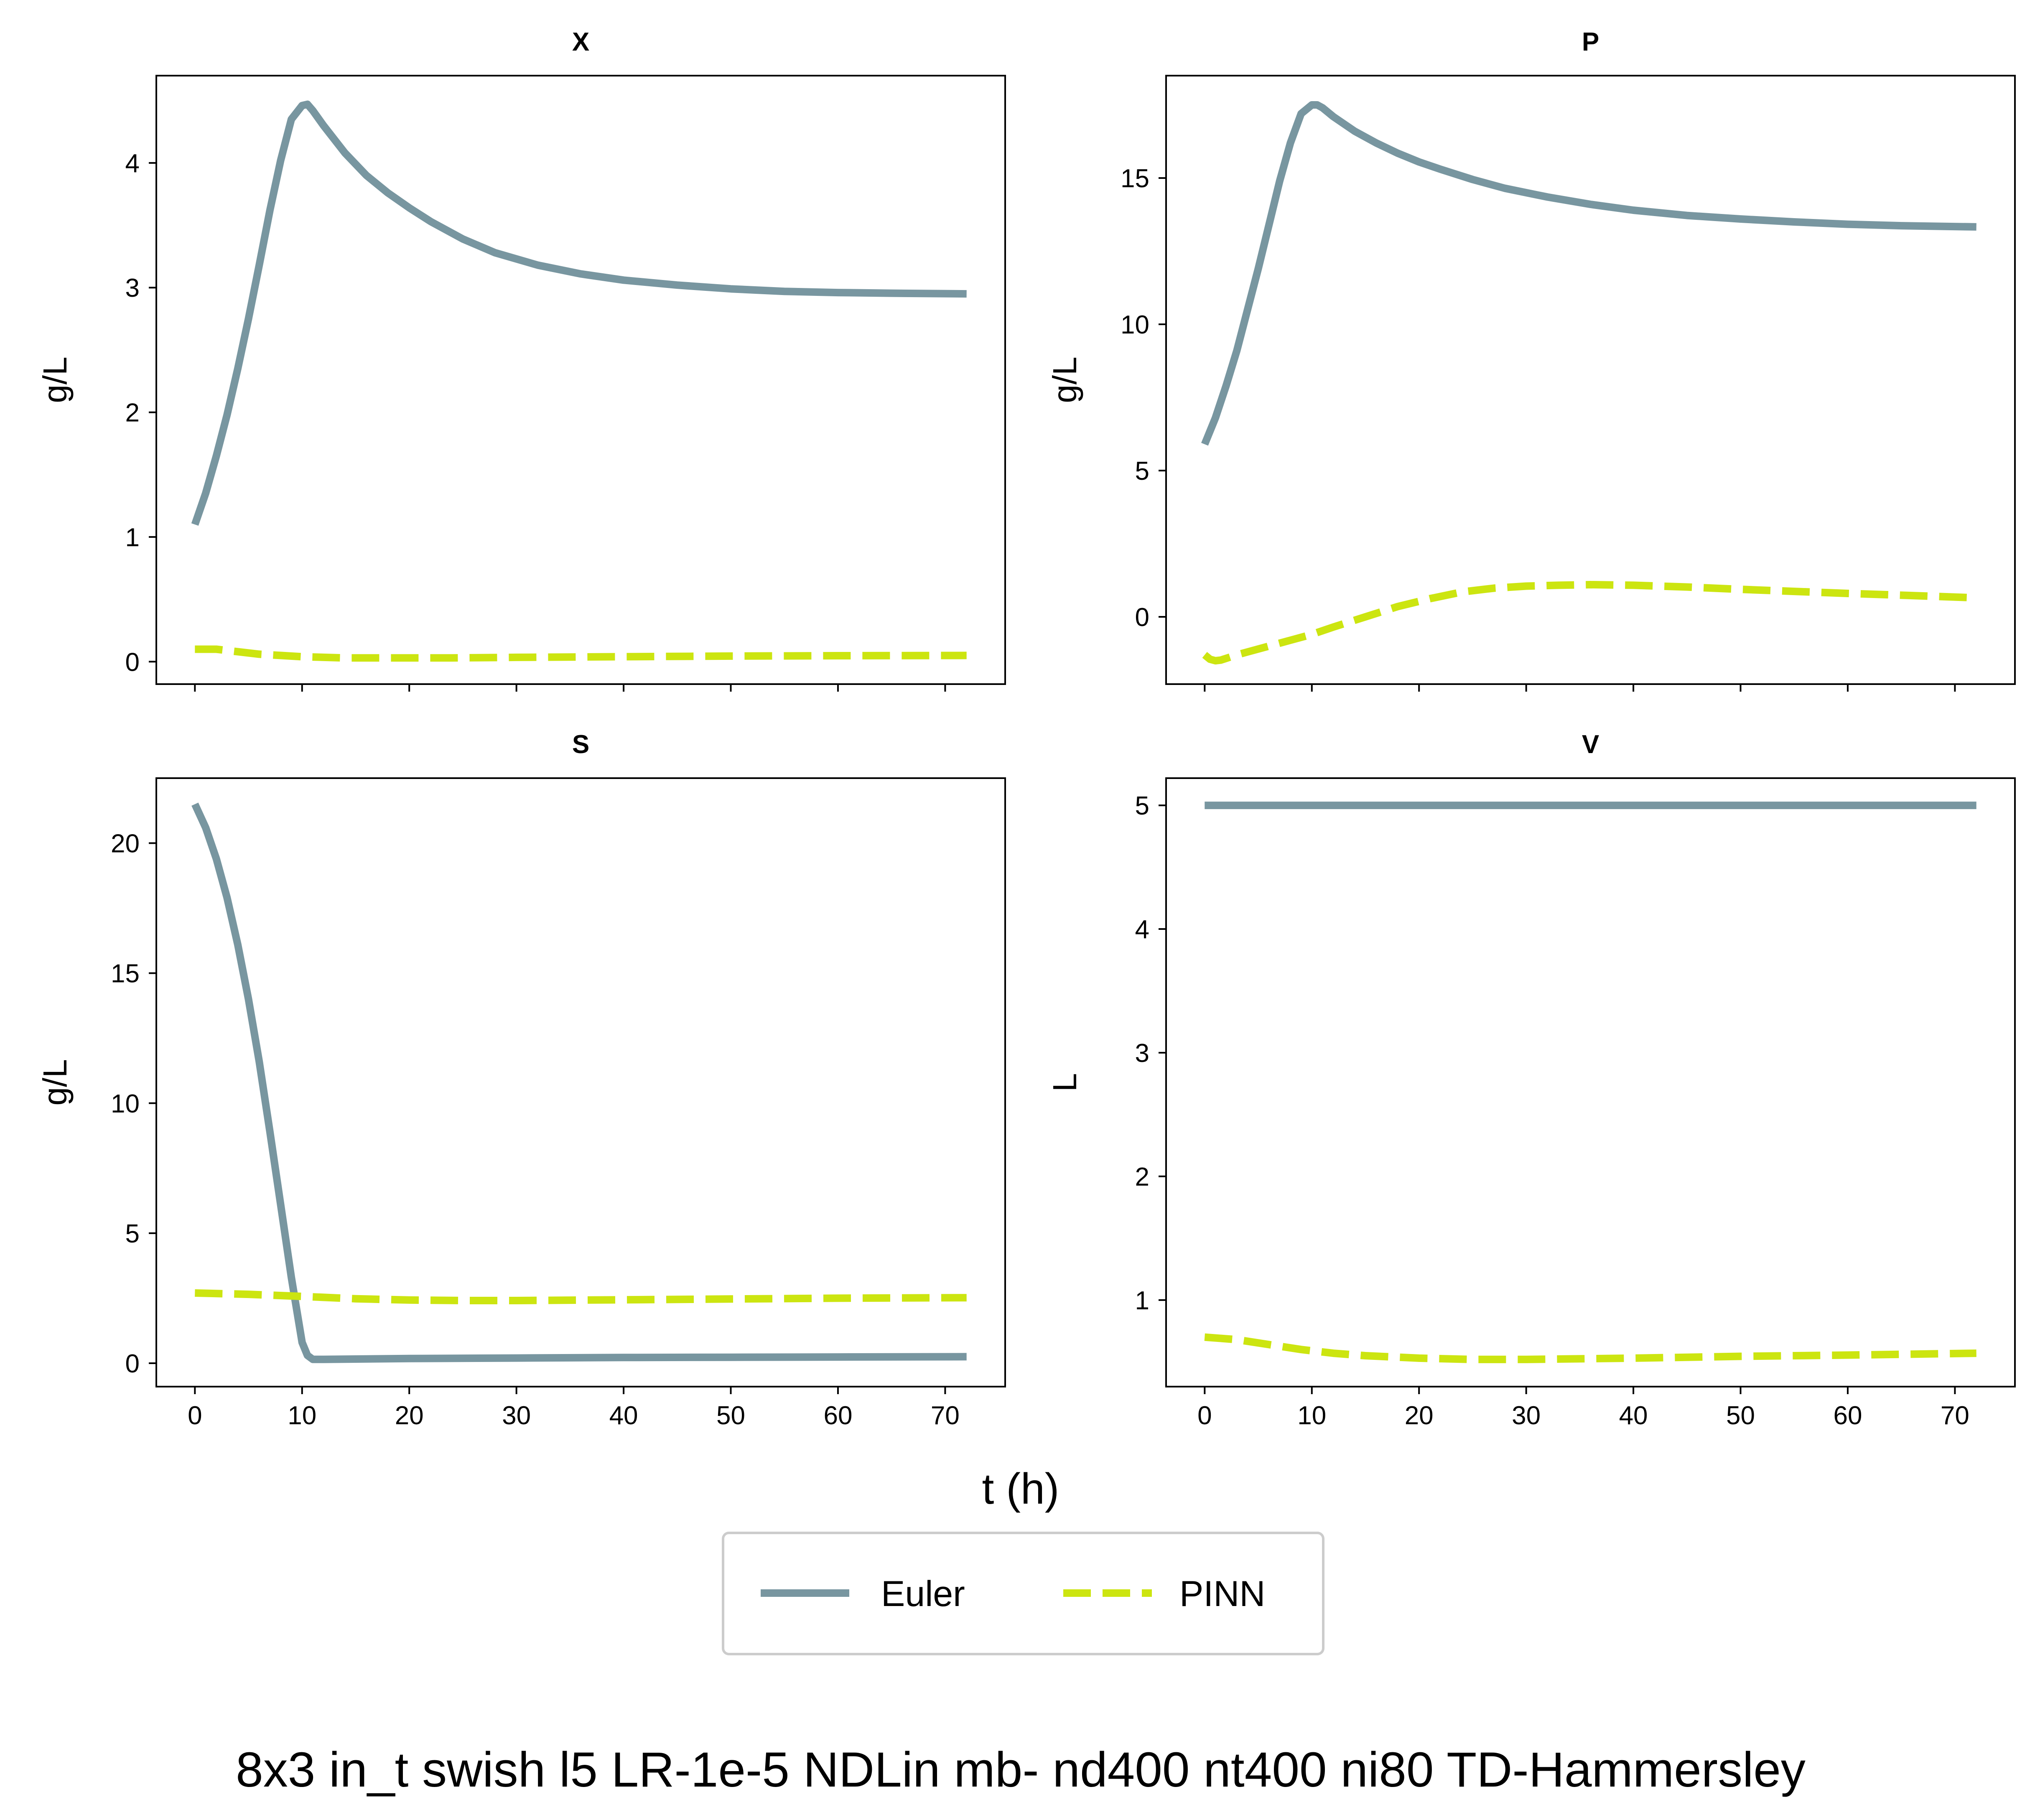  I want to click on panel-v-title: V, so click(1590, 744).